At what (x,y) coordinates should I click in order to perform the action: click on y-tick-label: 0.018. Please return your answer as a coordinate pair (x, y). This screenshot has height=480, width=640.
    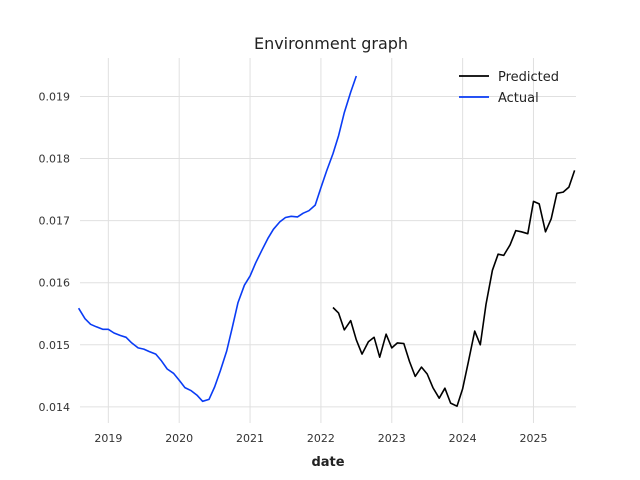
    Looking at the image, I should click on (55, 159).